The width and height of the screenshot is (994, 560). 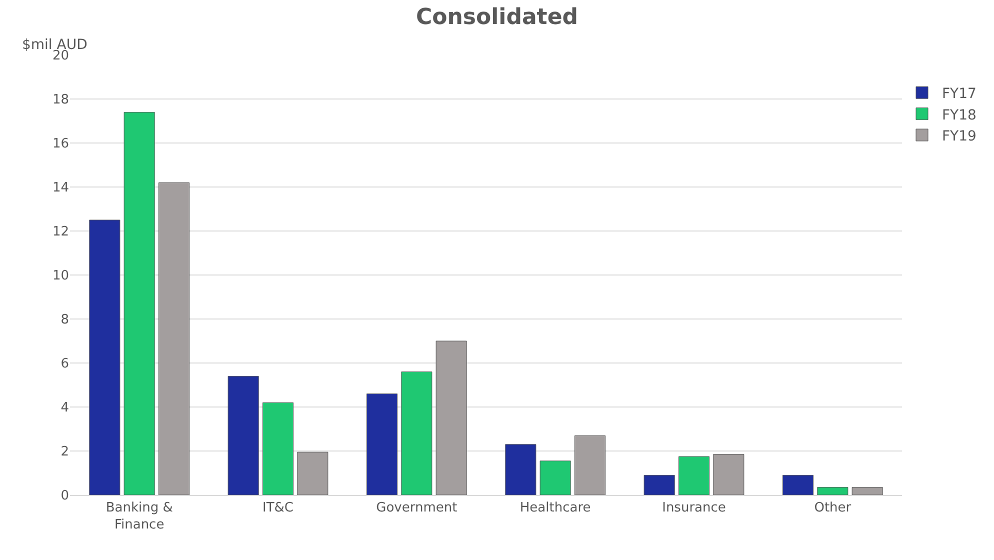 What do you see at coordinates (60, 188) in the screenshot?
I see `y-tick-label: 14` at bounding box center [60, 188].